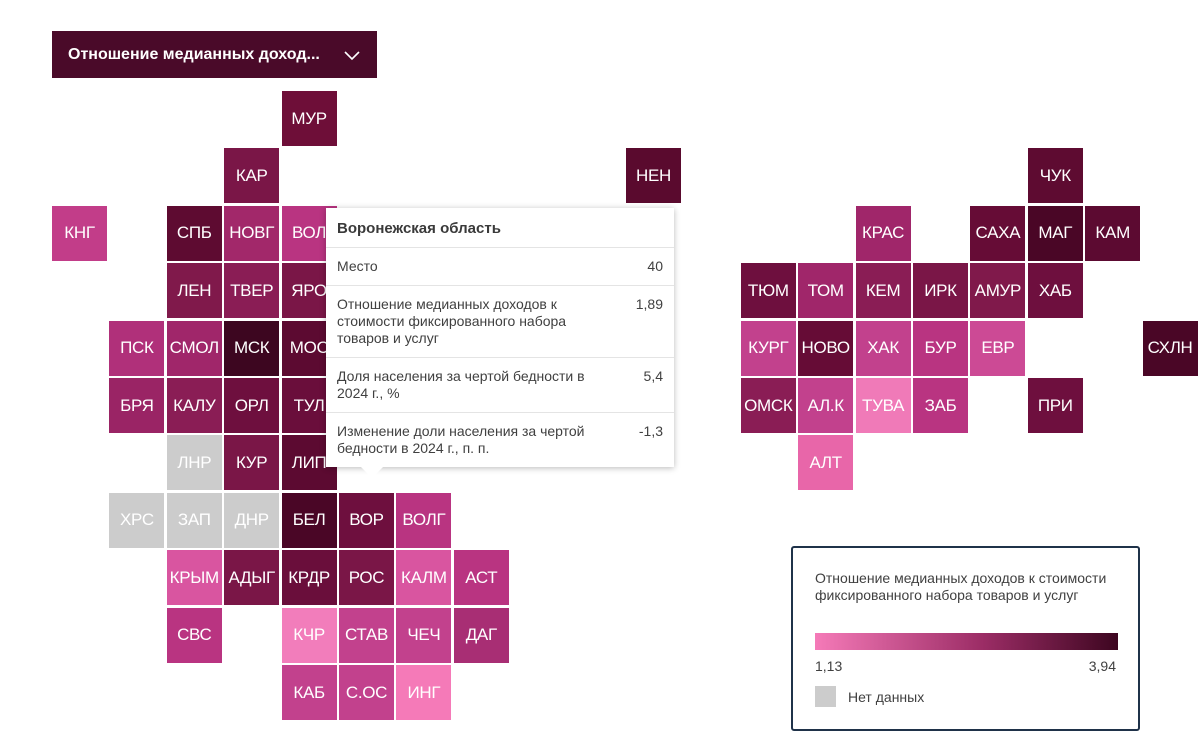 Image resolution: width=1200 pixels, height=750 pixels. I want to click on tooltip-title: Воронежская область, so click(419, 228).